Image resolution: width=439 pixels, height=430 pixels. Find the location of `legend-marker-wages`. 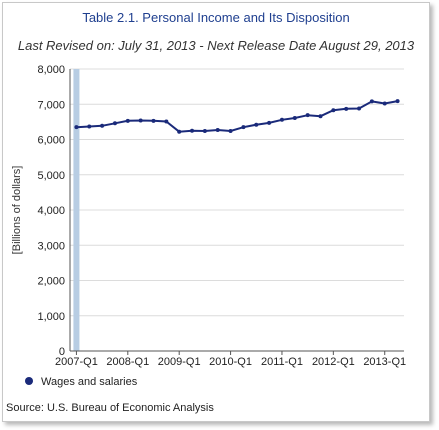

legend-marker-wages is located at coordinates (29, 381).